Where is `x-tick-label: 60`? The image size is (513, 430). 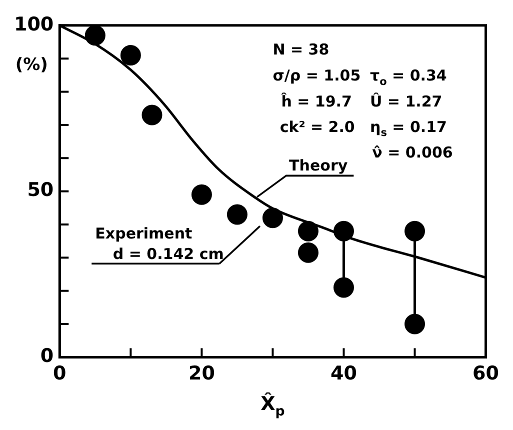 x-tick-label: 60 is located at coordinates (486, 373).